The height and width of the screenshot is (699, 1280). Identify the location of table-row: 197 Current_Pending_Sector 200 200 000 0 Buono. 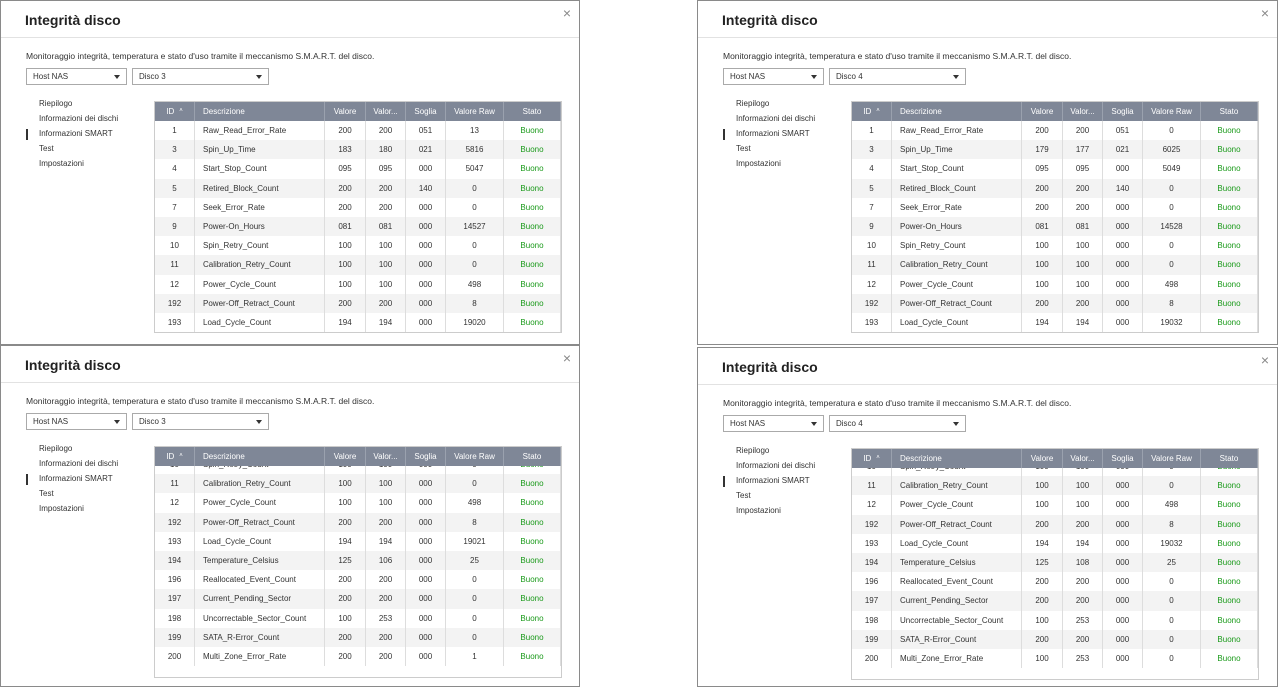
(1055, 601).